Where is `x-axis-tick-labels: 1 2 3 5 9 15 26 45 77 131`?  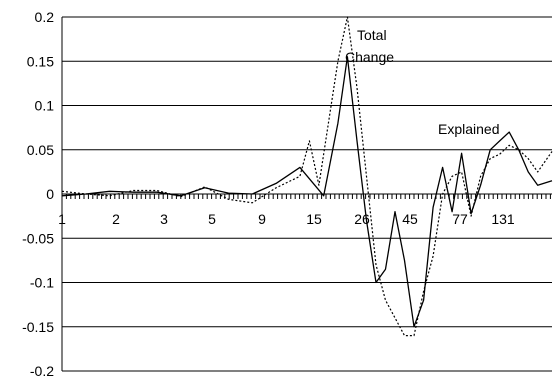 x-axis-tick-labels: 1 2 3 5 9 15 26 45 77 131 is located at coordinates (286, 219).